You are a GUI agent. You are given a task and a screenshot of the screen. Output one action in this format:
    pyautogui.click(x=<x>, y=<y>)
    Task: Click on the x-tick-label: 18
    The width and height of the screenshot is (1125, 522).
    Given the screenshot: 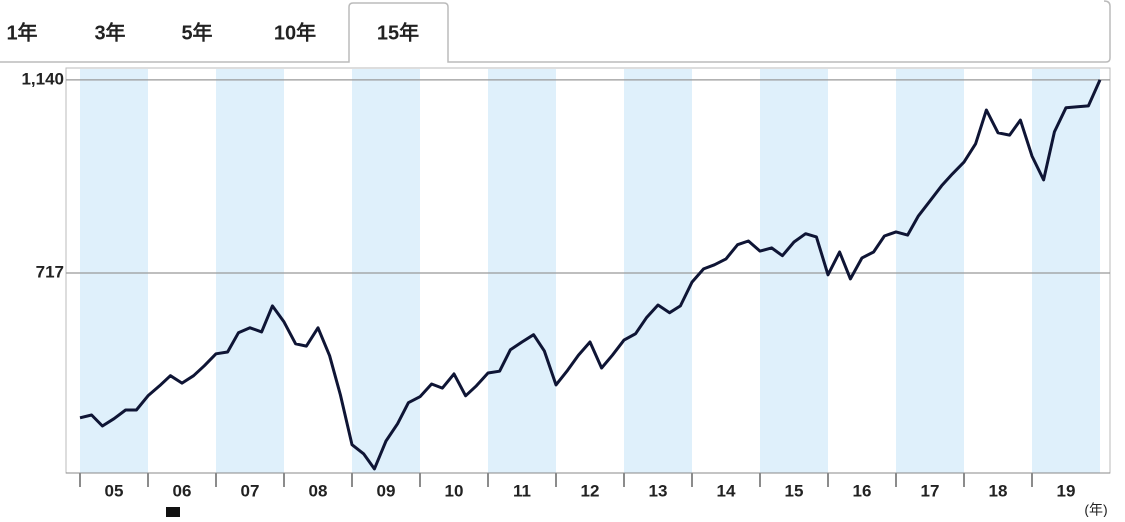 What is the action you would take?
    pyautogui.click(x=998, y=490)
    